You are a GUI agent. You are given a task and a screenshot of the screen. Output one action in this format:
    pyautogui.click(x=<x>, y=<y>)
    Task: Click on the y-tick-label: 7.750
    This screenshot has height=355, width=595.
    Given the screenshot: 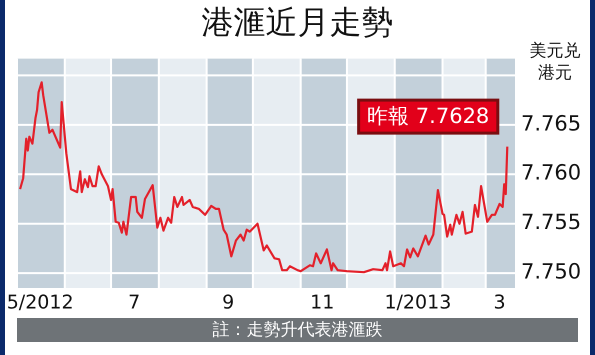 What is the action you would take?
    pyautogui.click(x=551, y=272)
    